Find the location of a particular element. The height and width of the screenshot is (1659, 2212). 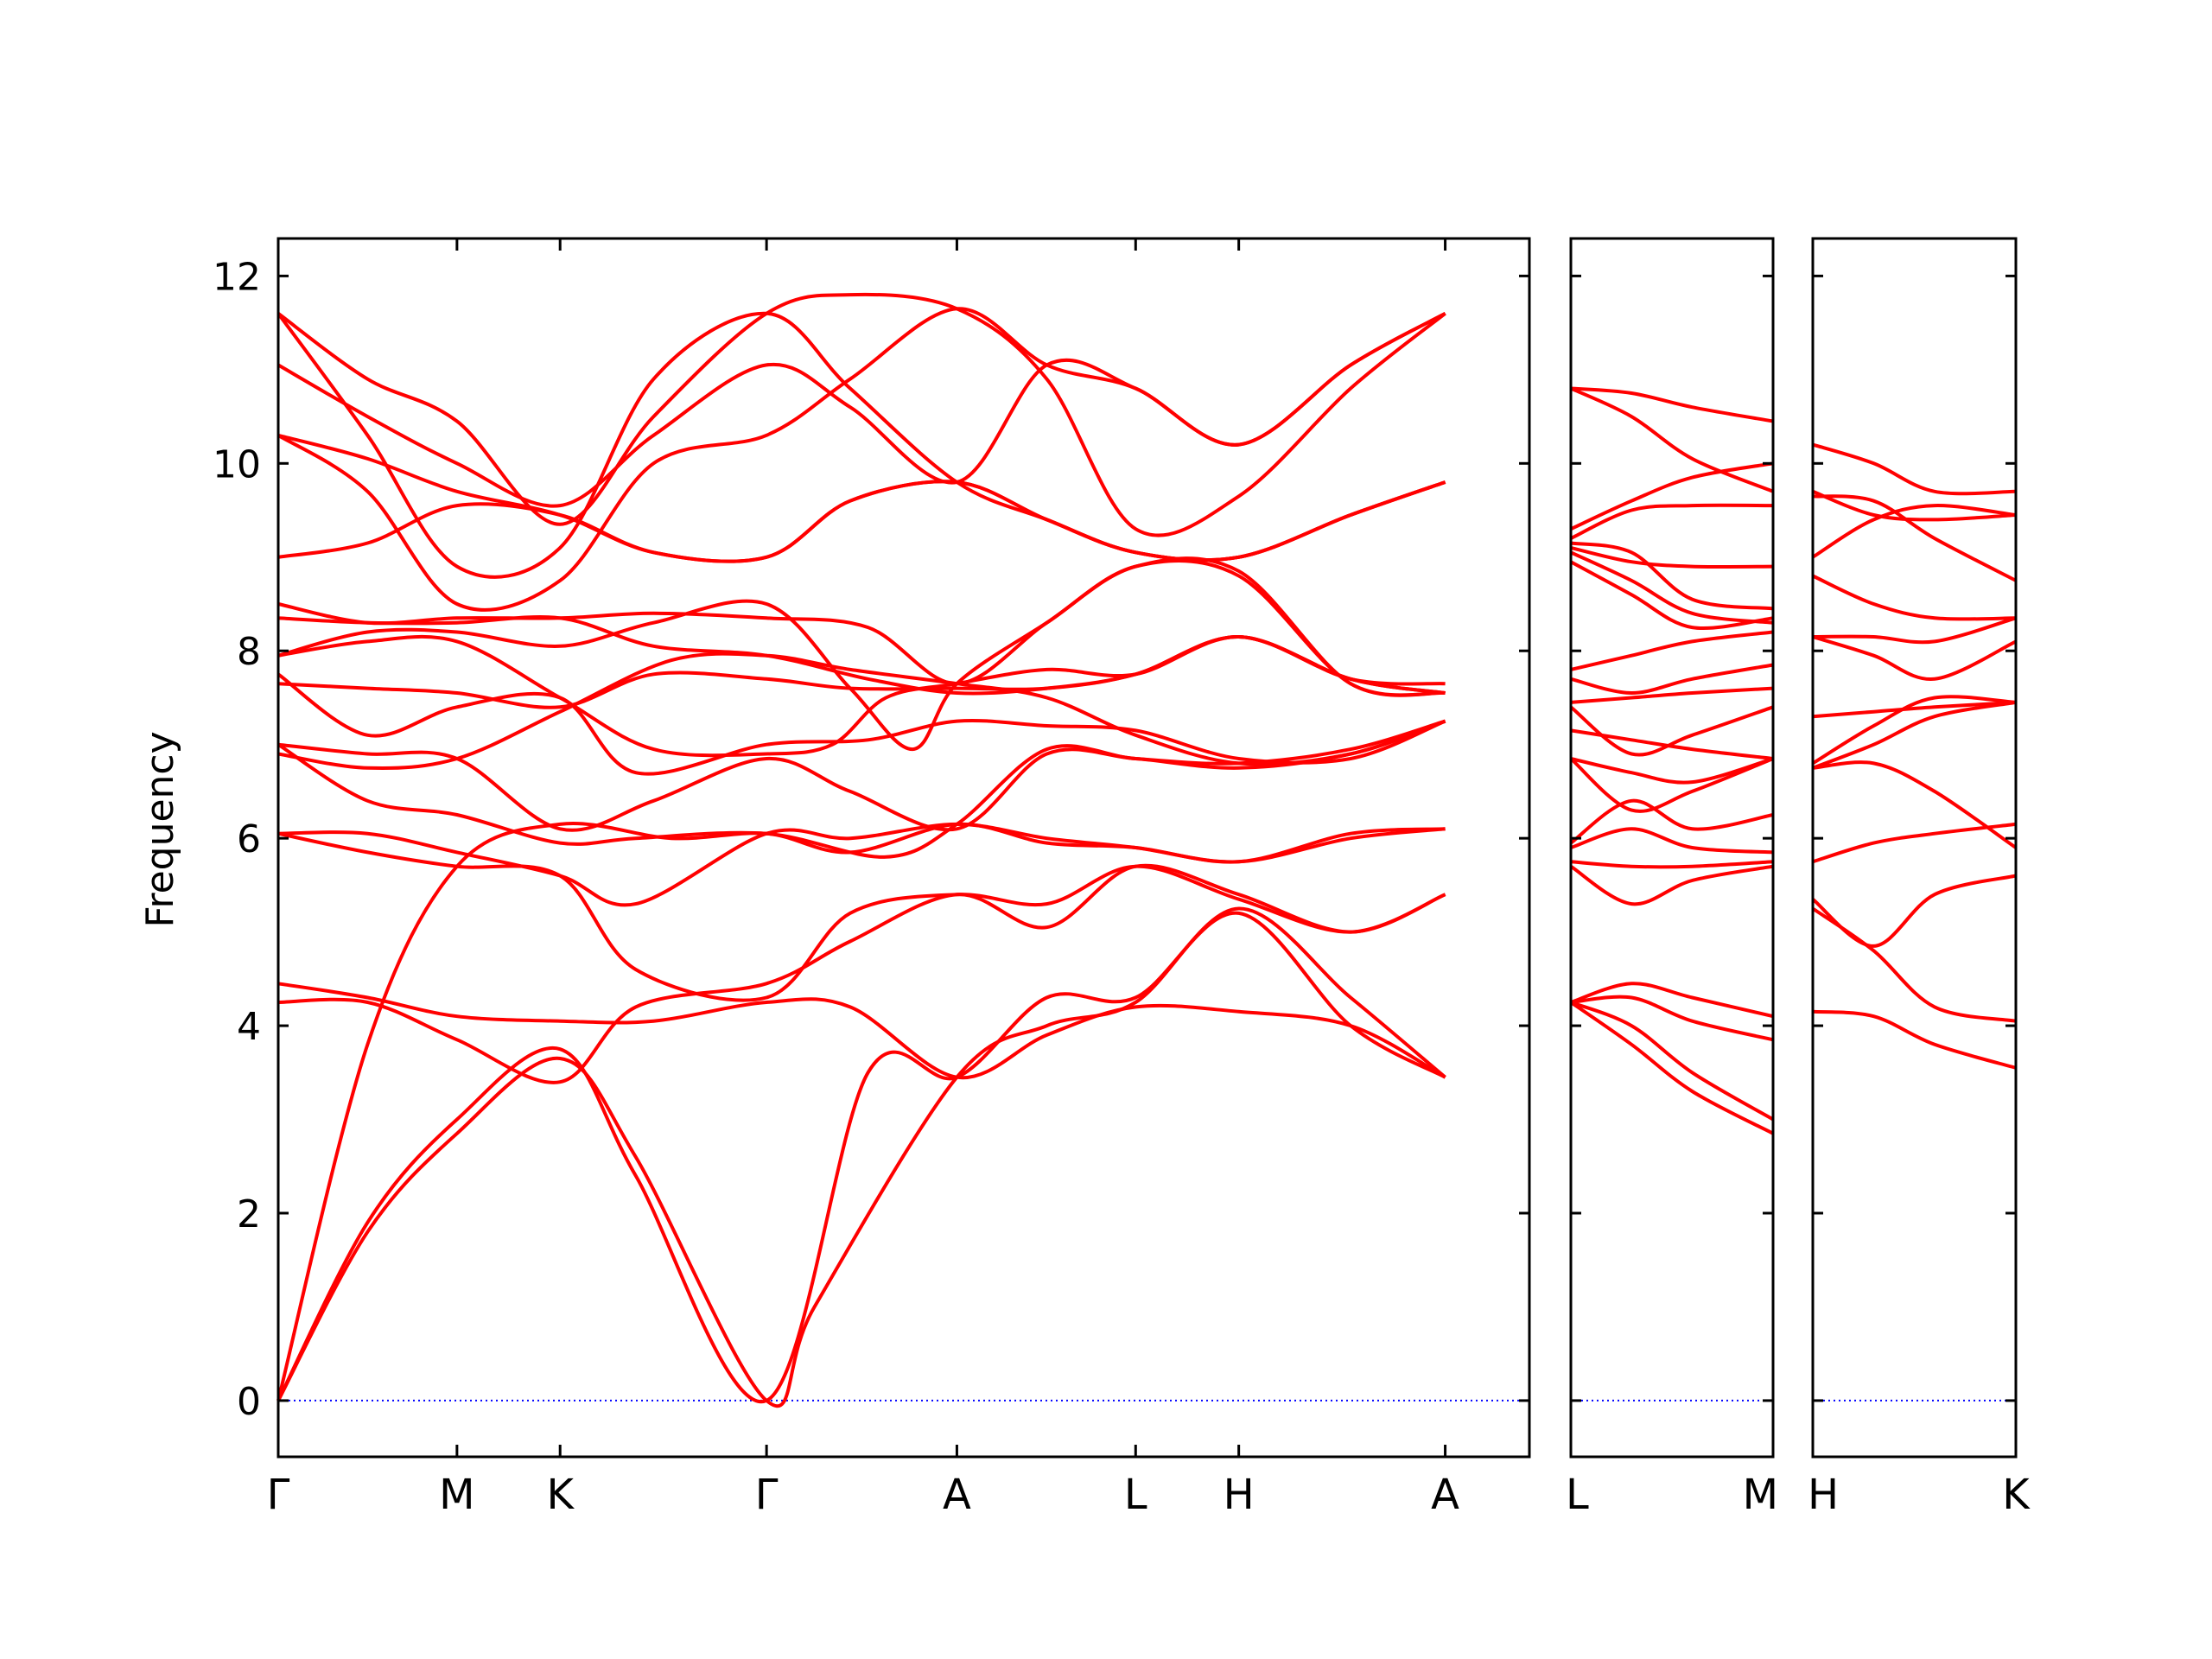

y-tick-label: 8 is located at coordinates (249, 652).